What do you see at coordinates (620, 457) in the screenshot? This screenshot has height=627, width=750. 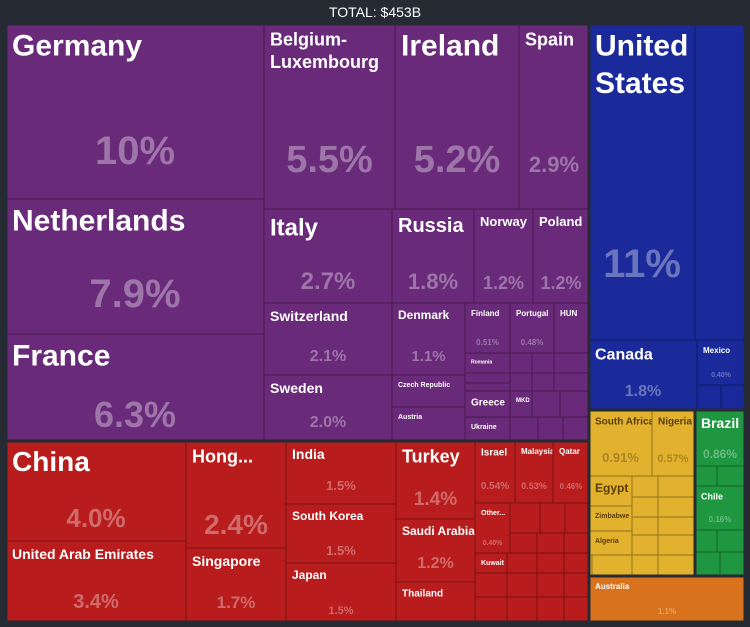 I see `cell-value-south-africa: 0.91%` at bounding box center [620, 457].